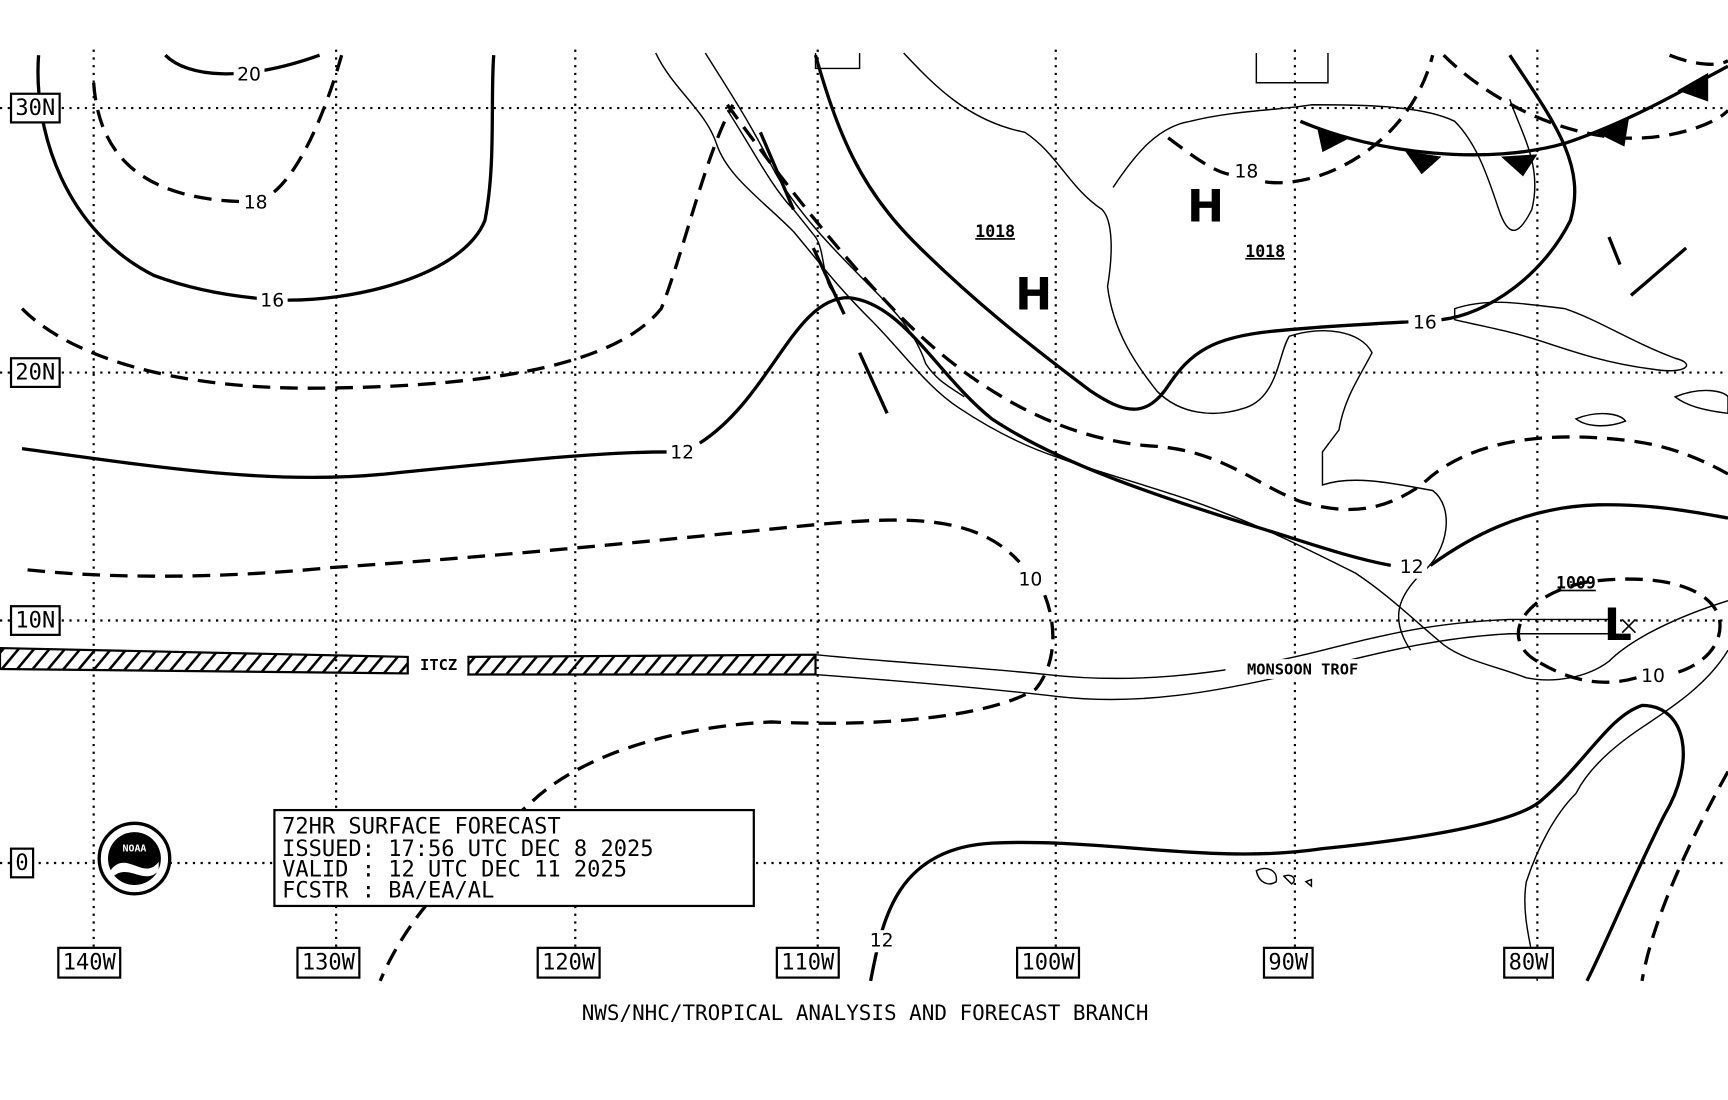 Image resolution: width=1728 pixels, height=1100 pixels. I want to click on longitude-label: 90W, so click(1288, 962).